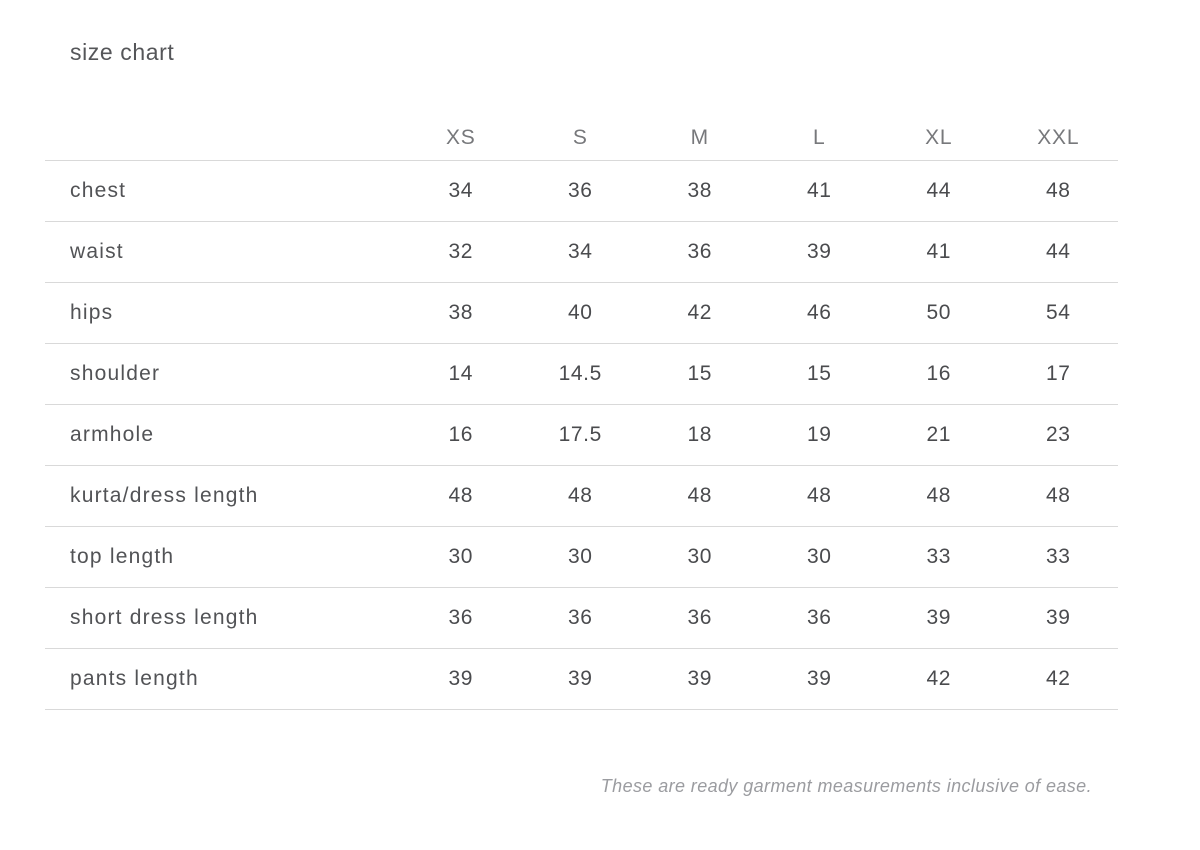 The width and height of the screenshot is (1200, 850). What do you see at coordinates (700, 435) in the screenshot?
I see `cell-value: 18` at bounding box center [700, 435].